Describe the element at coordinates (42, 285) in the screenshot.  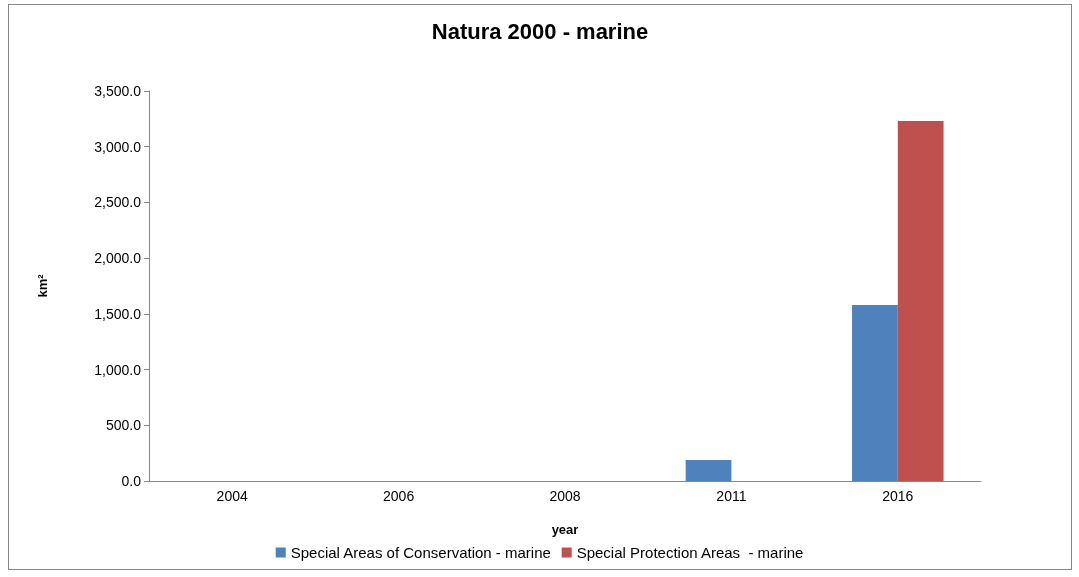
I see `y-axis-title: km²` at that location.